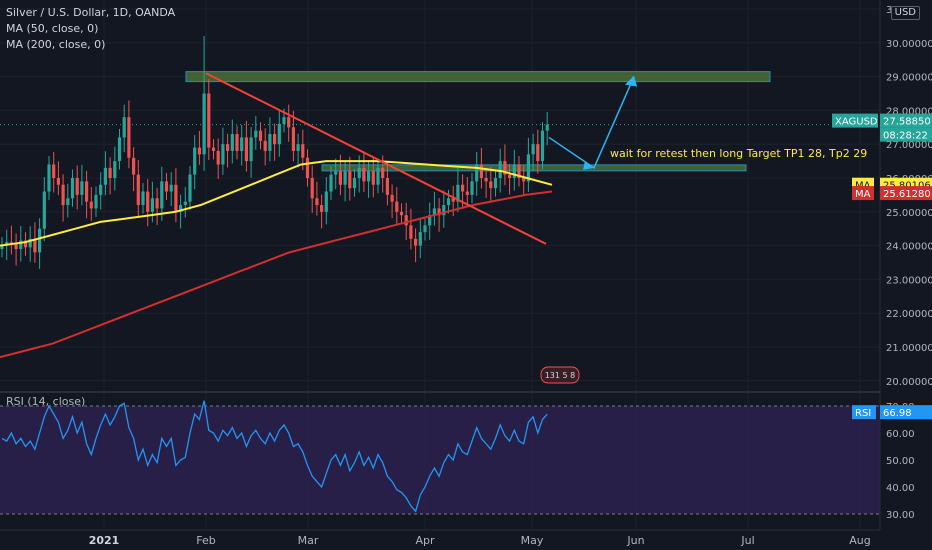  What do you see at coordinates (308, 540) in the screenshot?
I see `time-tick-label: Mar` at bounding box center [308, 540].